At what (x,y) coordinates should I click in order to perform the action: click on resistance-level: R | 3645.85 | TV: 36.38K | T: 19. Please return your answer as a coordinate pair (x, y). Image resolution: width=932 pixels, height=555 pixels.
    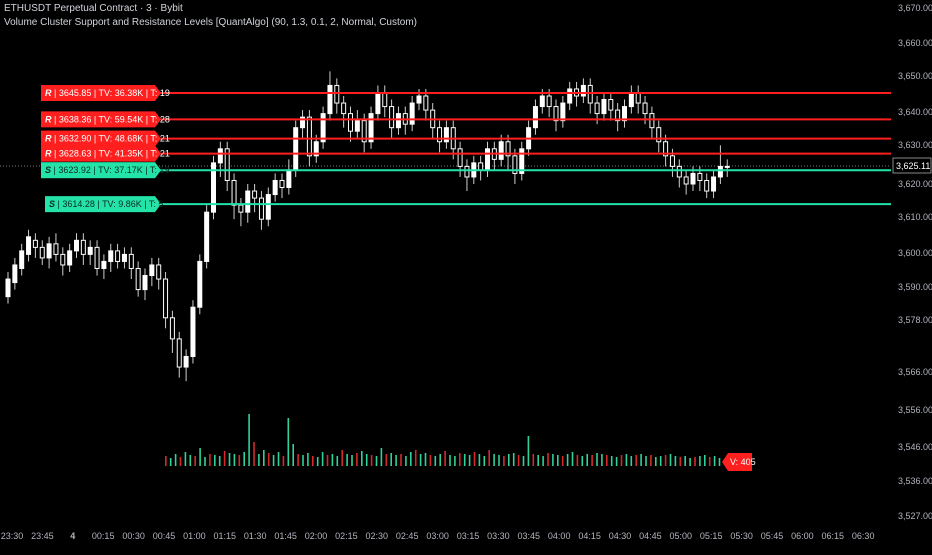
    Looking at the image, I should click on (466, 93).